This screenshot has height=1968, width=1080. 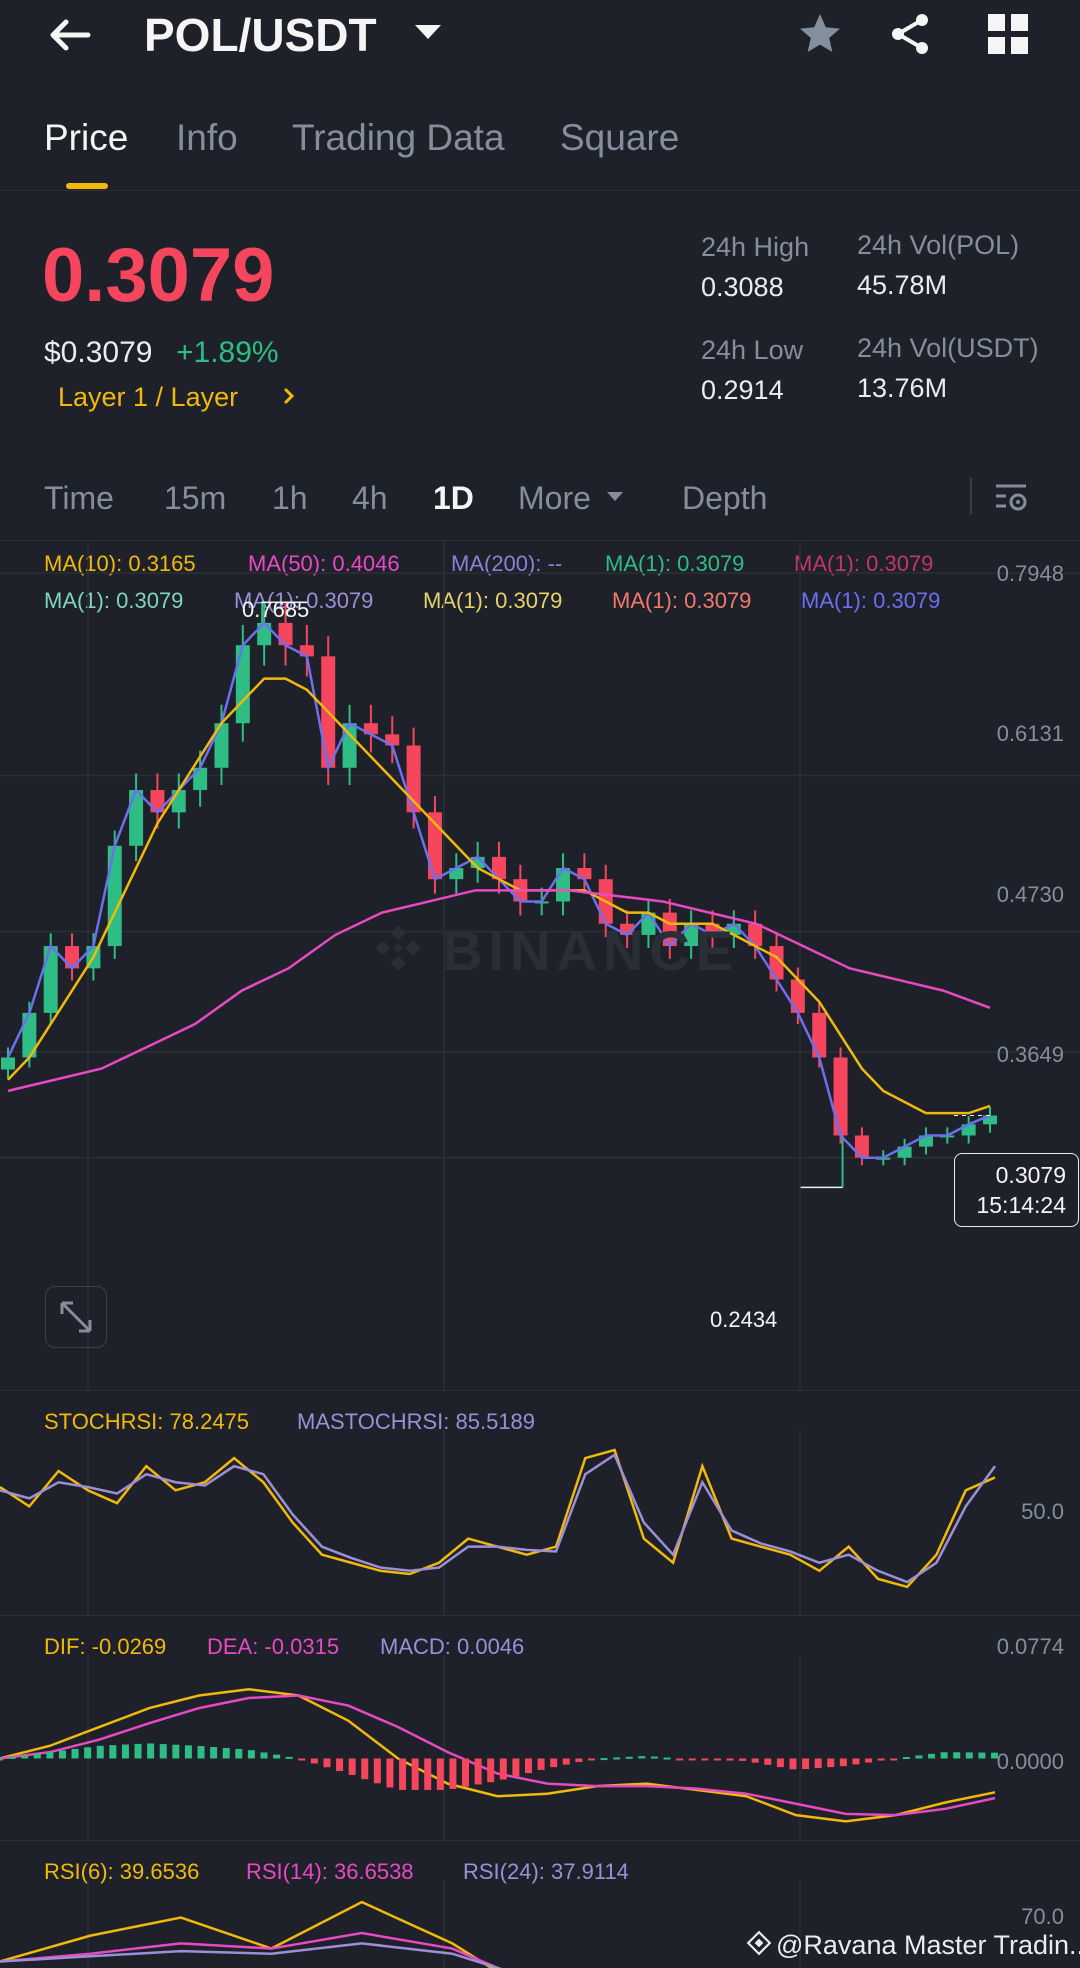 What do you see at coordinates (428, 32) in the screenshot?
I see `chevron-down-icon` at bounding box center [428, 32].